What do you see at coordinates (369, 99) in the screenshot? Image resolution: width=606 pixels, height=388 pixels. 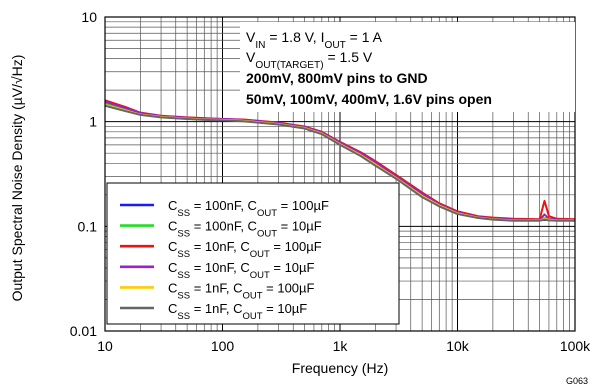 I see `annotation-line-4: 50mV, 100mV, 400mV, 1.6V pins open` at bounding box center [369, 99].